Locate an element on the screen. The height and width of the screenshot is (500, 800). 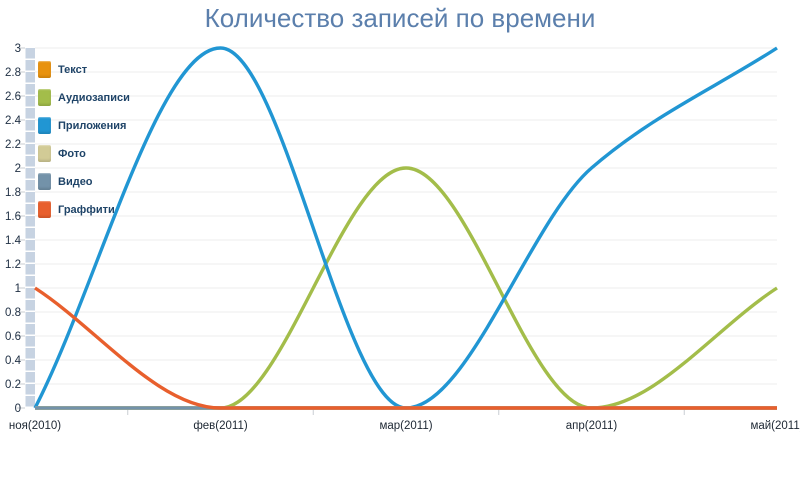
chart-title: Количество записей по времени is located at coordinates (400, 18).